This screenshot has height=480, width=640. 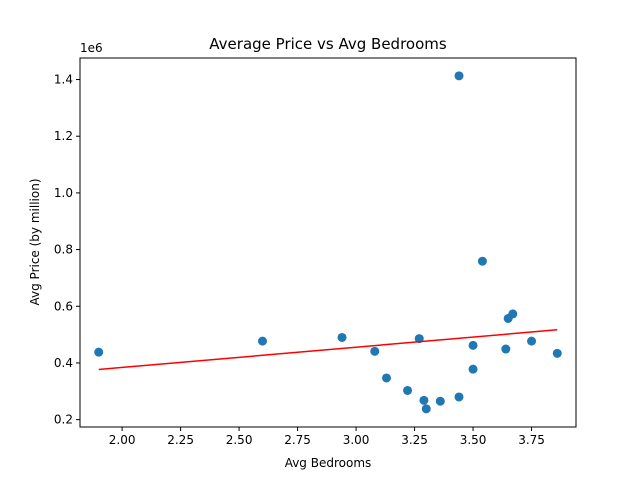 I want to click on x-tick-label: 2.25, so click(x=180, y=440).